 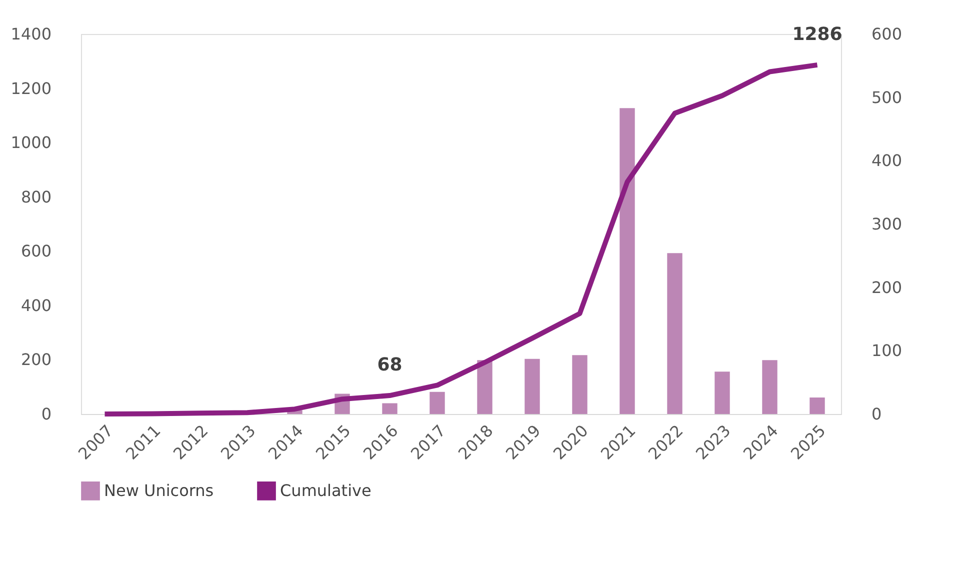 What do you see at coordinates (326, 490) in the screenshot?
I see `legend-label: Cumulative` at bounding box center [326, 490].